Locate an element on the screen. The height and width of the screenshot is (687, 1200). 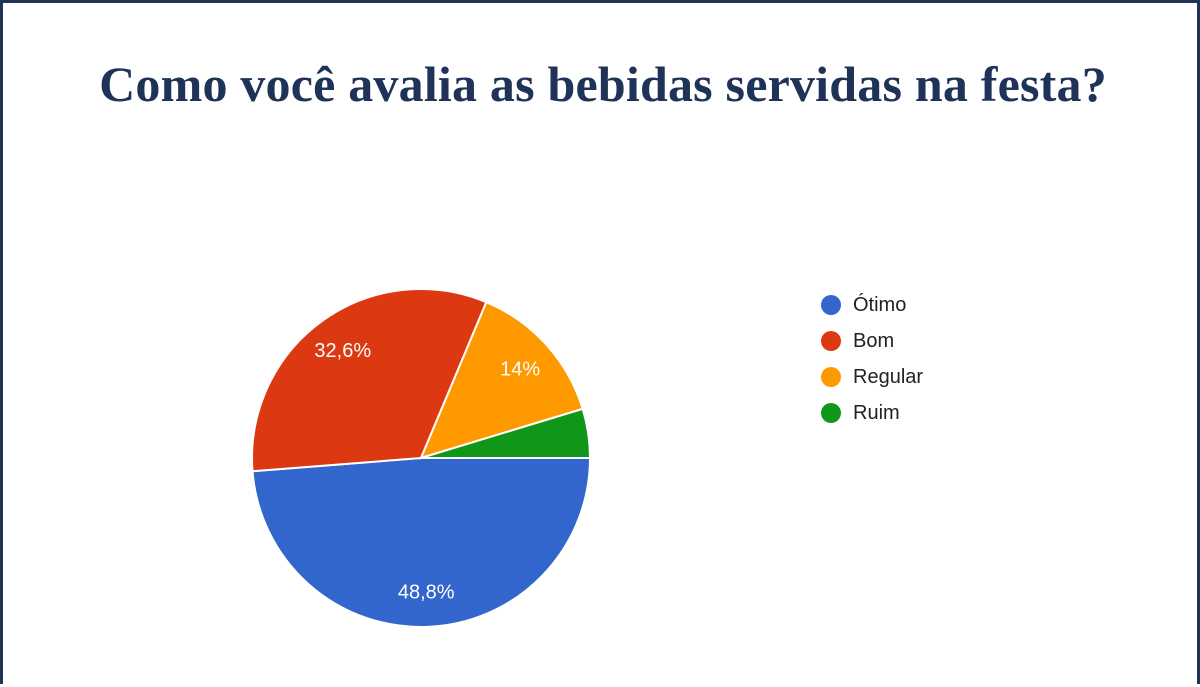
legend-item-ruim: Ruim is located at coordinates (872, 413).